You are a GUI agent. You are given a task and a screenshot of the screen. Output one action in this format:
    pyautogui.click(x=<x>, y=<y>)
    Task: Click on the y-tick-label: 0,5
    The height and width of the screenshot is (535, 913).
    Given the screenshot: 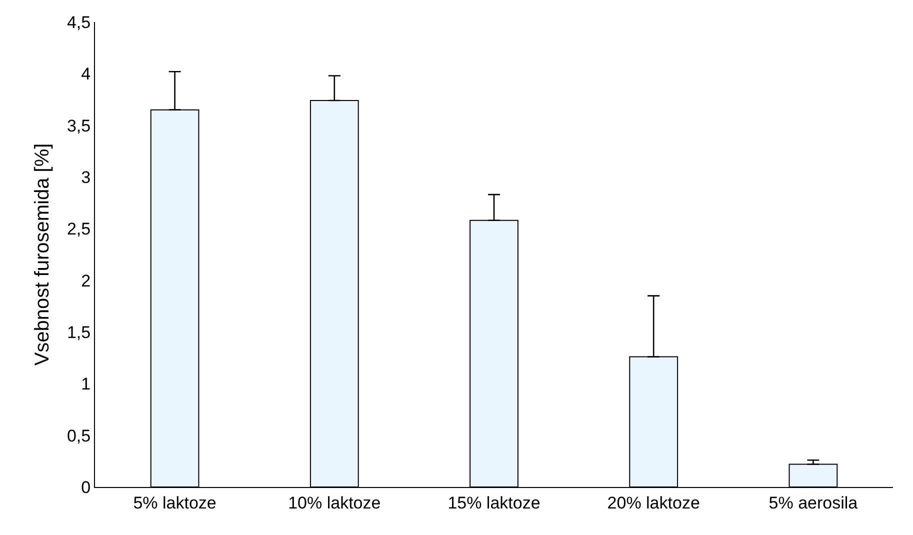 What is the action you would take?
    pyautogui.click(x=78, y=436)
    